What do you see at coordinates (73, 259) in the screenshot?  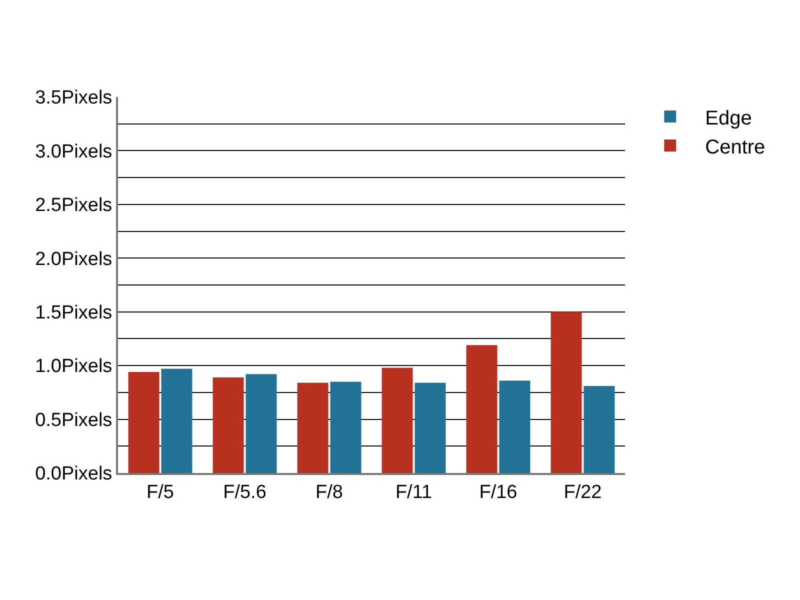 I see `y-tick-label: 2.0Pixels` at bounding box center [73, 259].